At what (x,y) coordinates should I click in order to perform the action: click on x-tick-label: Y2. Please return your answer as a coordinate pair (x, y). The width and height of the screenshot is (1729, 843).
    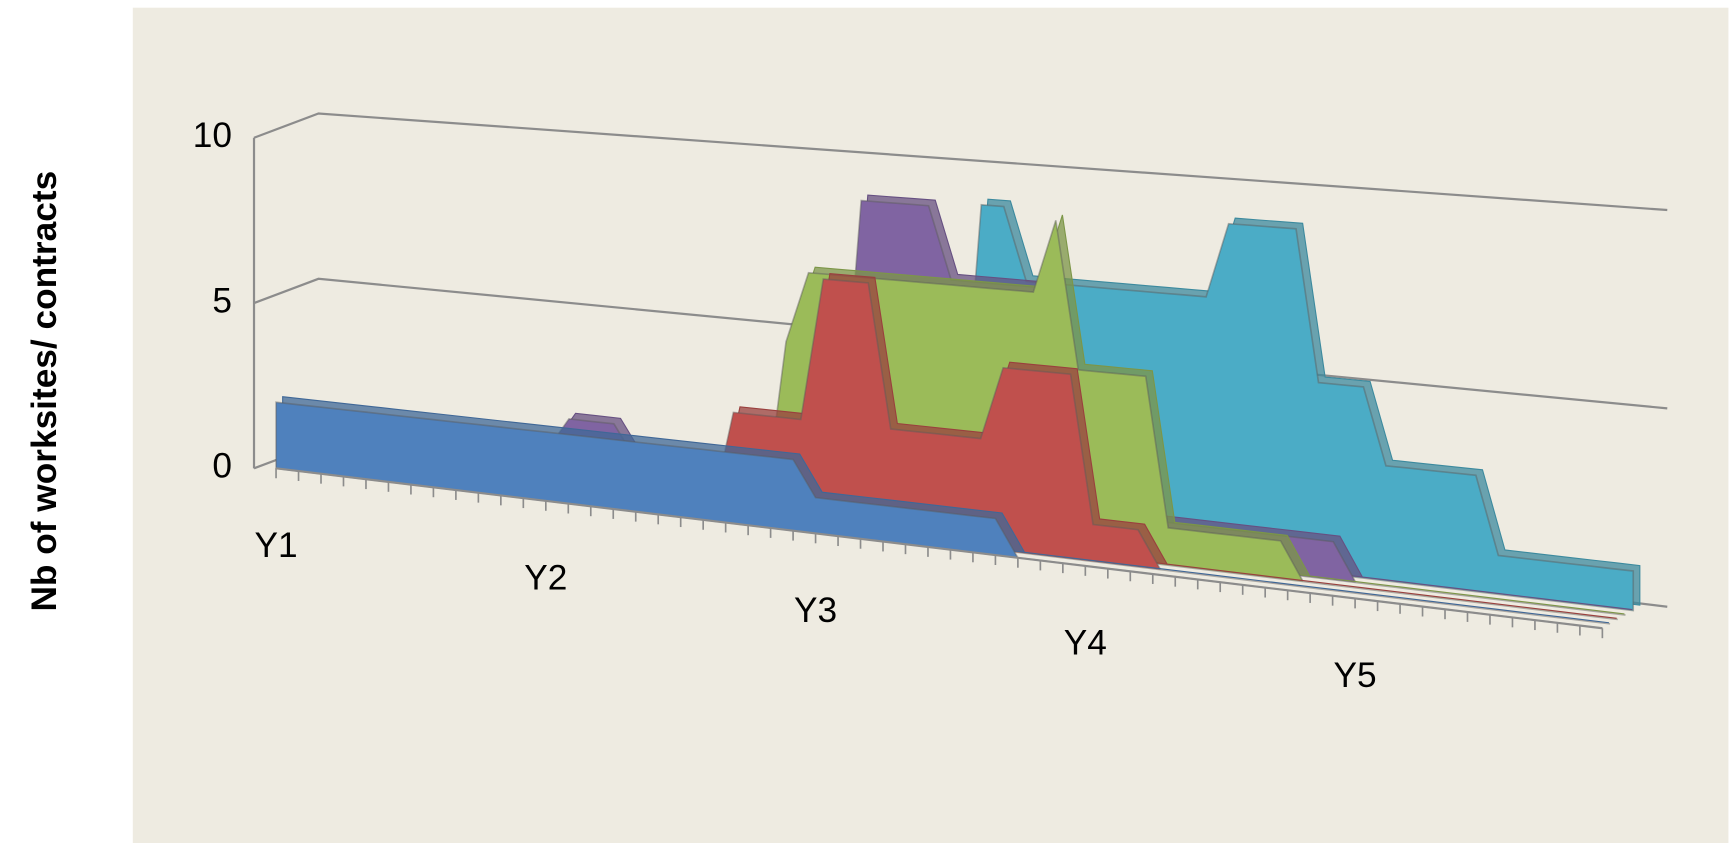
    Looking at the image, I should click on (545, 578).